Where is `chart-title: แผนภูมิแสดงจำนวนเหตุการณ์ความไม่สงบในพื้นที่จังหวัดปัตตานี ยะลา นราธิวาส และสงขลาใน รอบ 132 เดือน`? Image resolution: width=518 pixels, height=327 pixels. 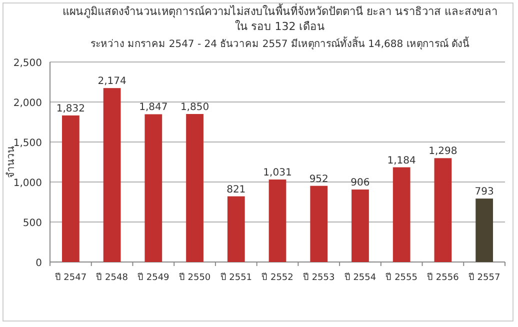
chart-title: แผนภูมิแสดงจำนวนเหตุการณ์ความไม่สงบในพื้นที่จังหวัดปัตตานี ยะลา นราธิวาส และสงขลาใน รอบ 132 เดือน is located at coordinates (280, 19).